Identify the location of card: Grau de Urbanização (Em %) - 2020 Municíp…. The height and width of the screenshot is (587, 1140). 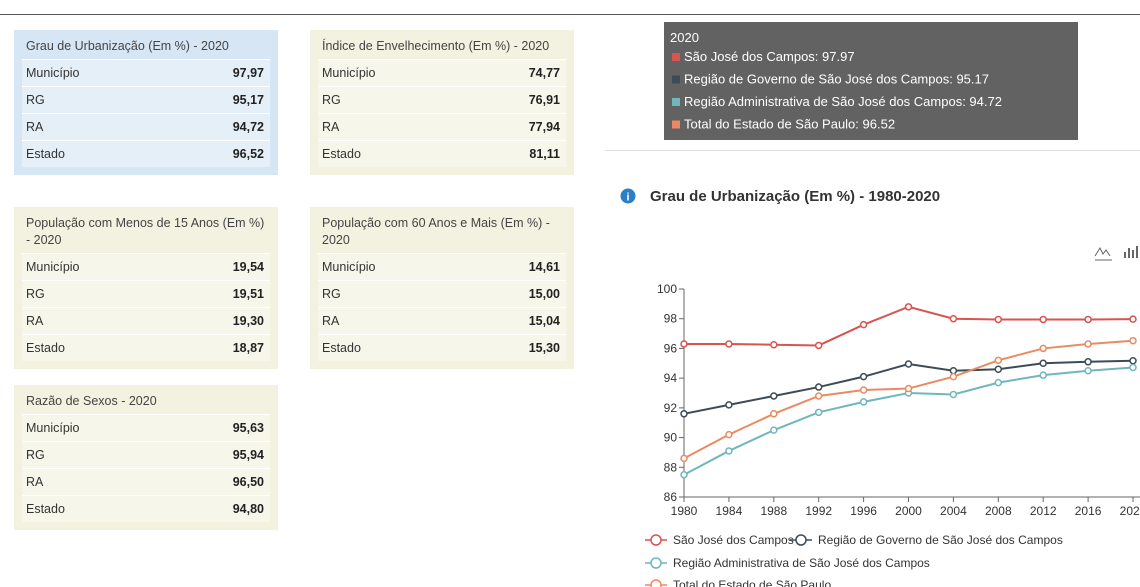
(146, 102).